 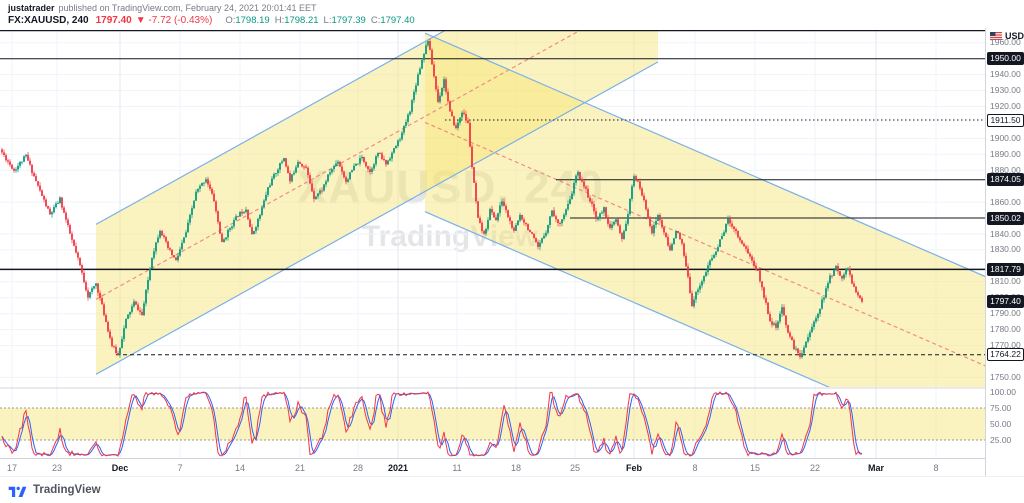 I want to click on time-tick: 11, so click(x=457, y=468).